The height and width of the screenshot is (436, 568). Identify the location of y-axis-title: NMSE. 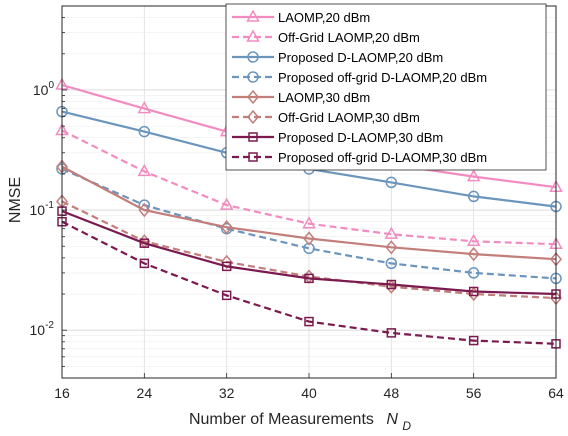
(15, 200).